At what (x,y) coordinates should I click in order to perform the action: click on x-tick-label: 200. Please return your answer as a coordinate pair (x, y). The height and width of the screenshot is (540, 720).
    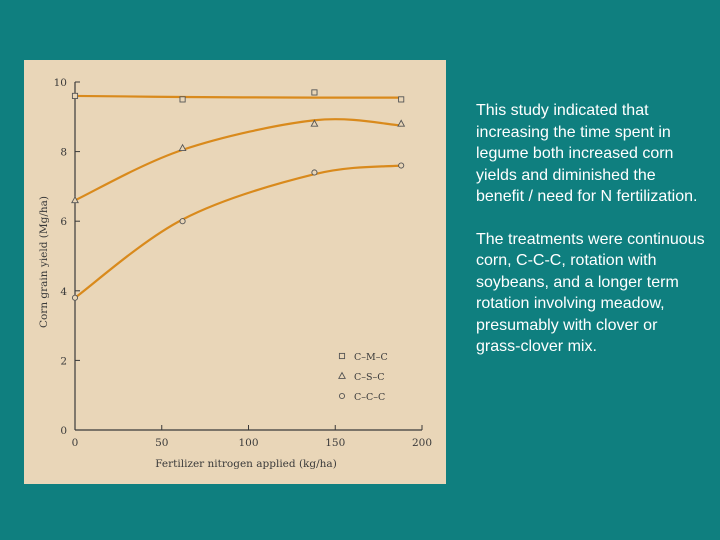
    Looking at the image, I should click on (422, 443).